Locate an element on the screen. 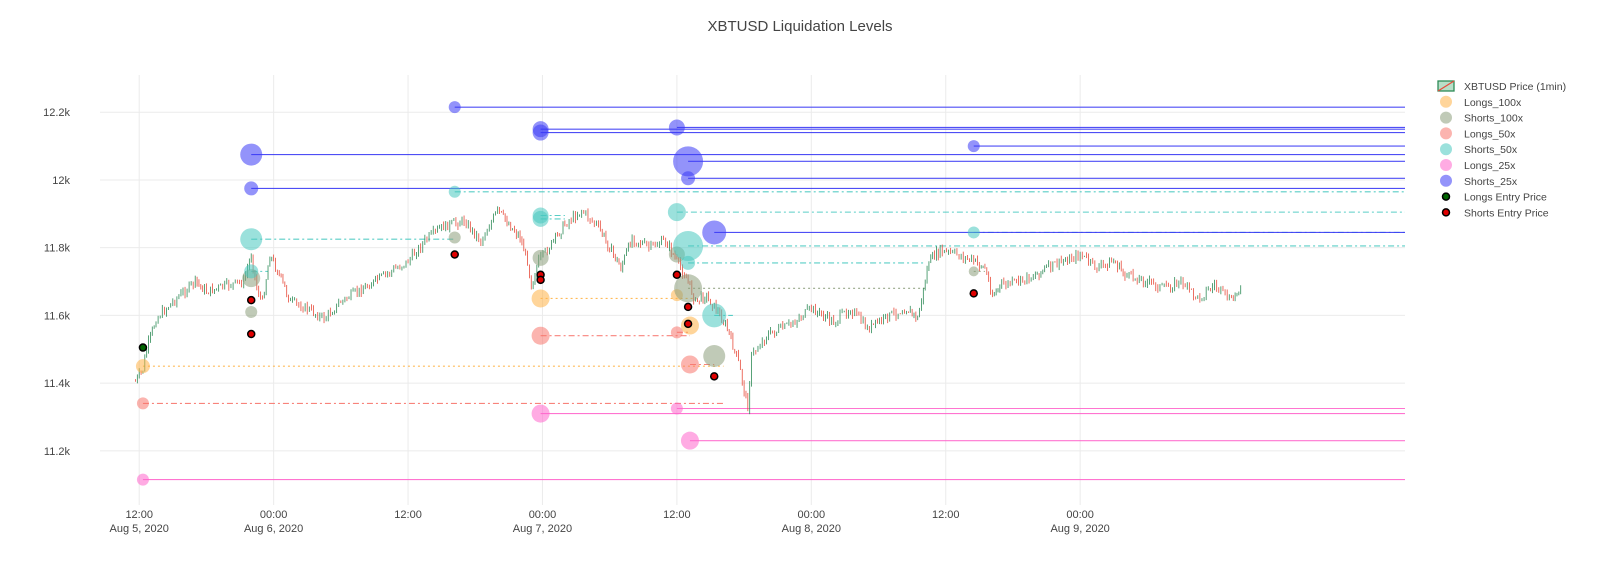 This screenshot has height=575, width=1600. legend-item-shorts-entry-price: Shorts Entry Price is located at coordinates (1495, 213).